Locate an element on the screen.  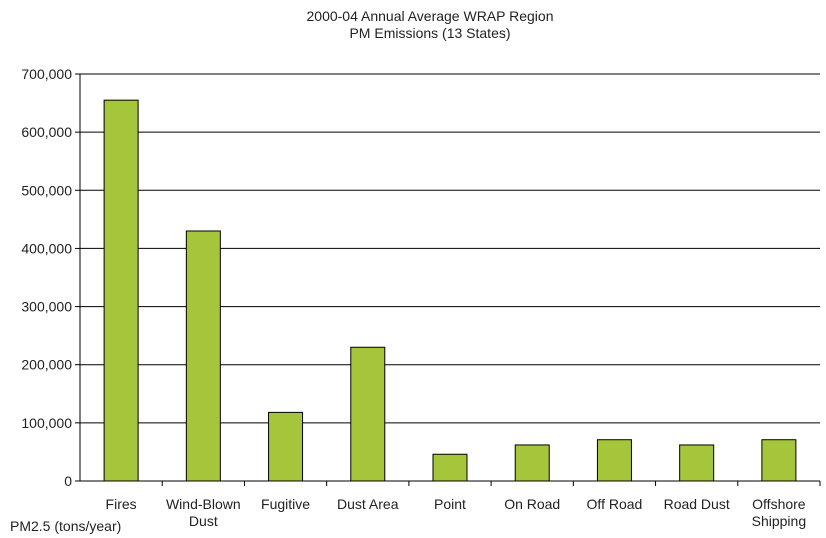
category-label-line: Dust Area is located at coordinates (368, 504).